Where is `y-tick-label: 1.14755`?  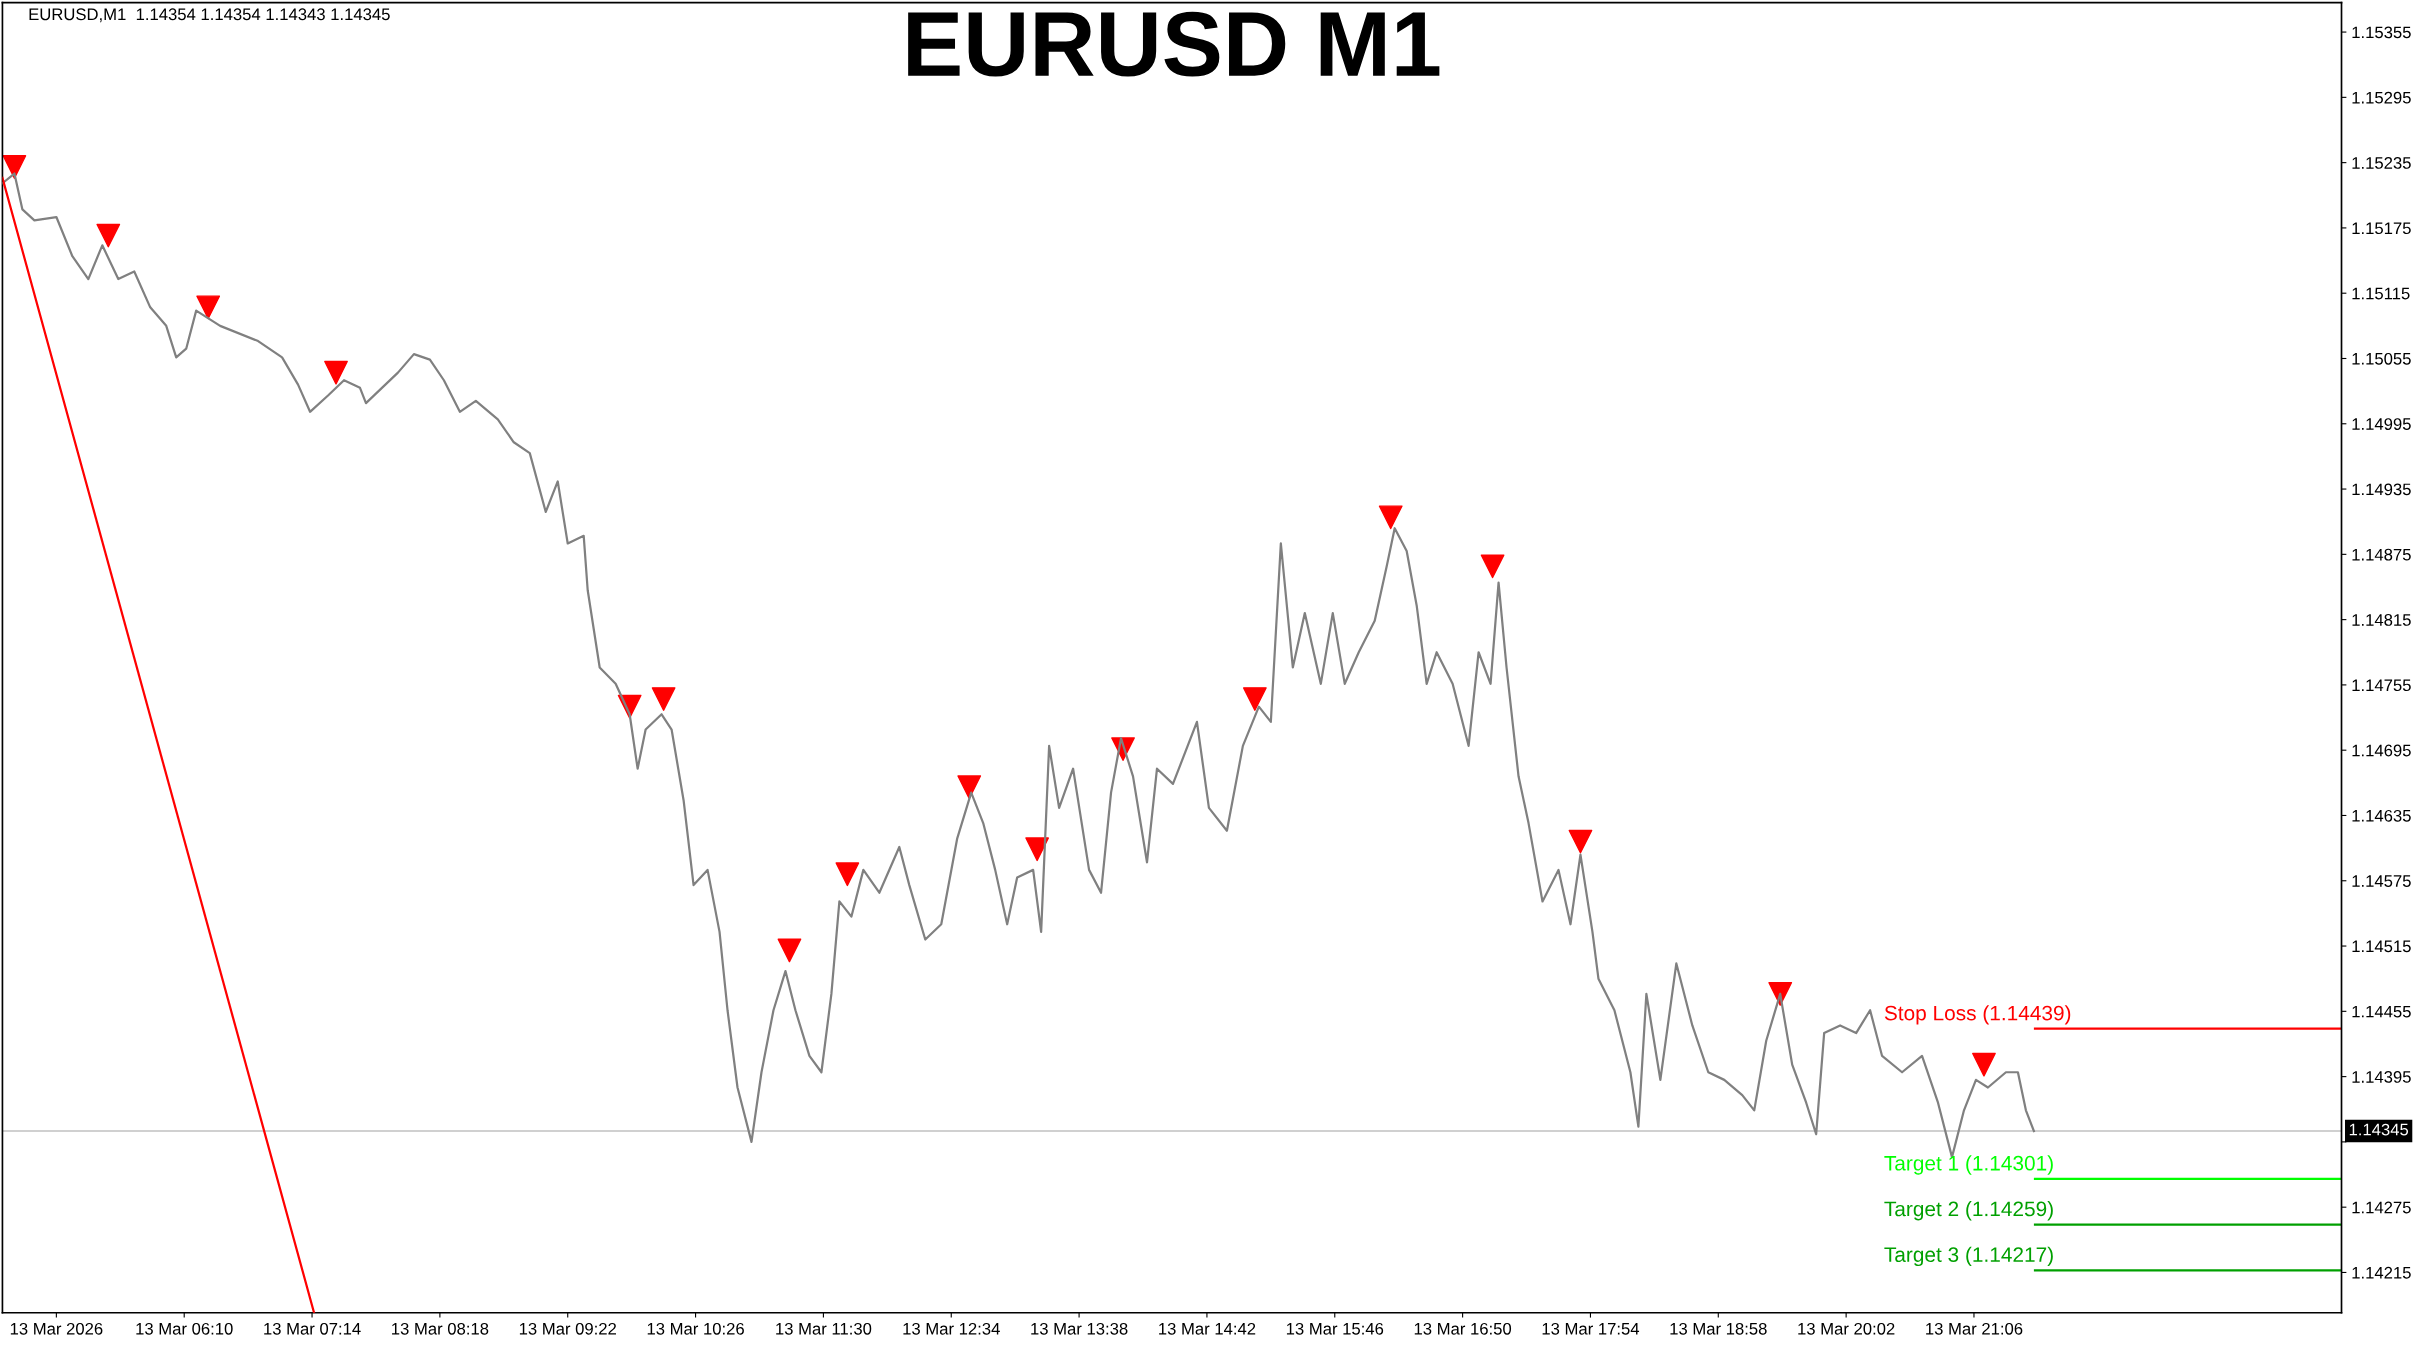 y-tick-label: 1.14755 is located at coordinates (2381, 685).